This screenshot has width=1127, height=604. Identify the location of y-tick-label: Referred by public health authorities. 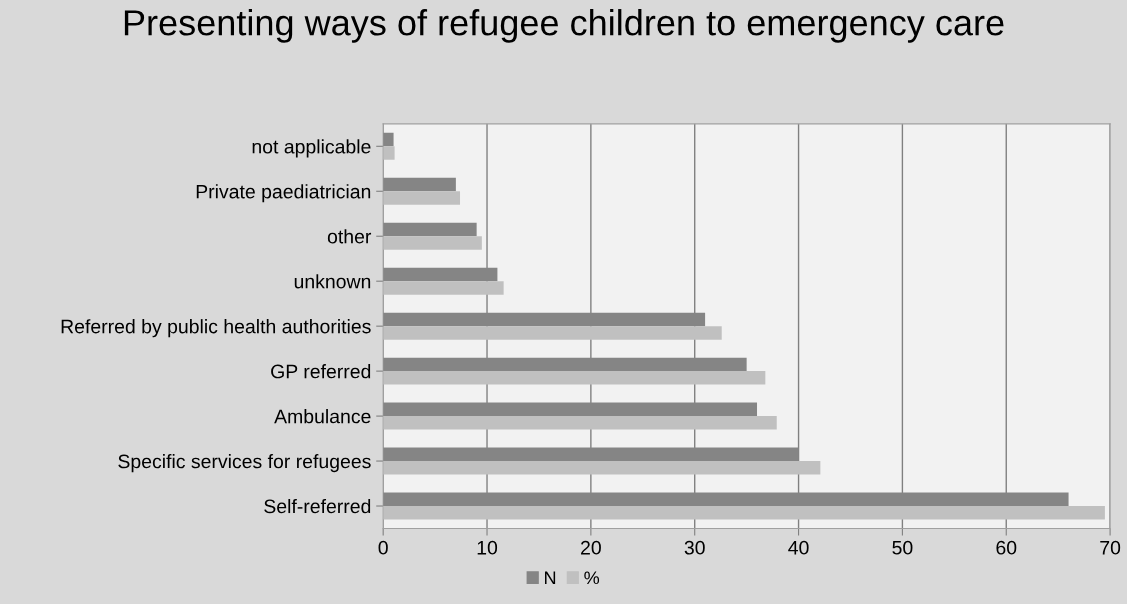
(216, 328).